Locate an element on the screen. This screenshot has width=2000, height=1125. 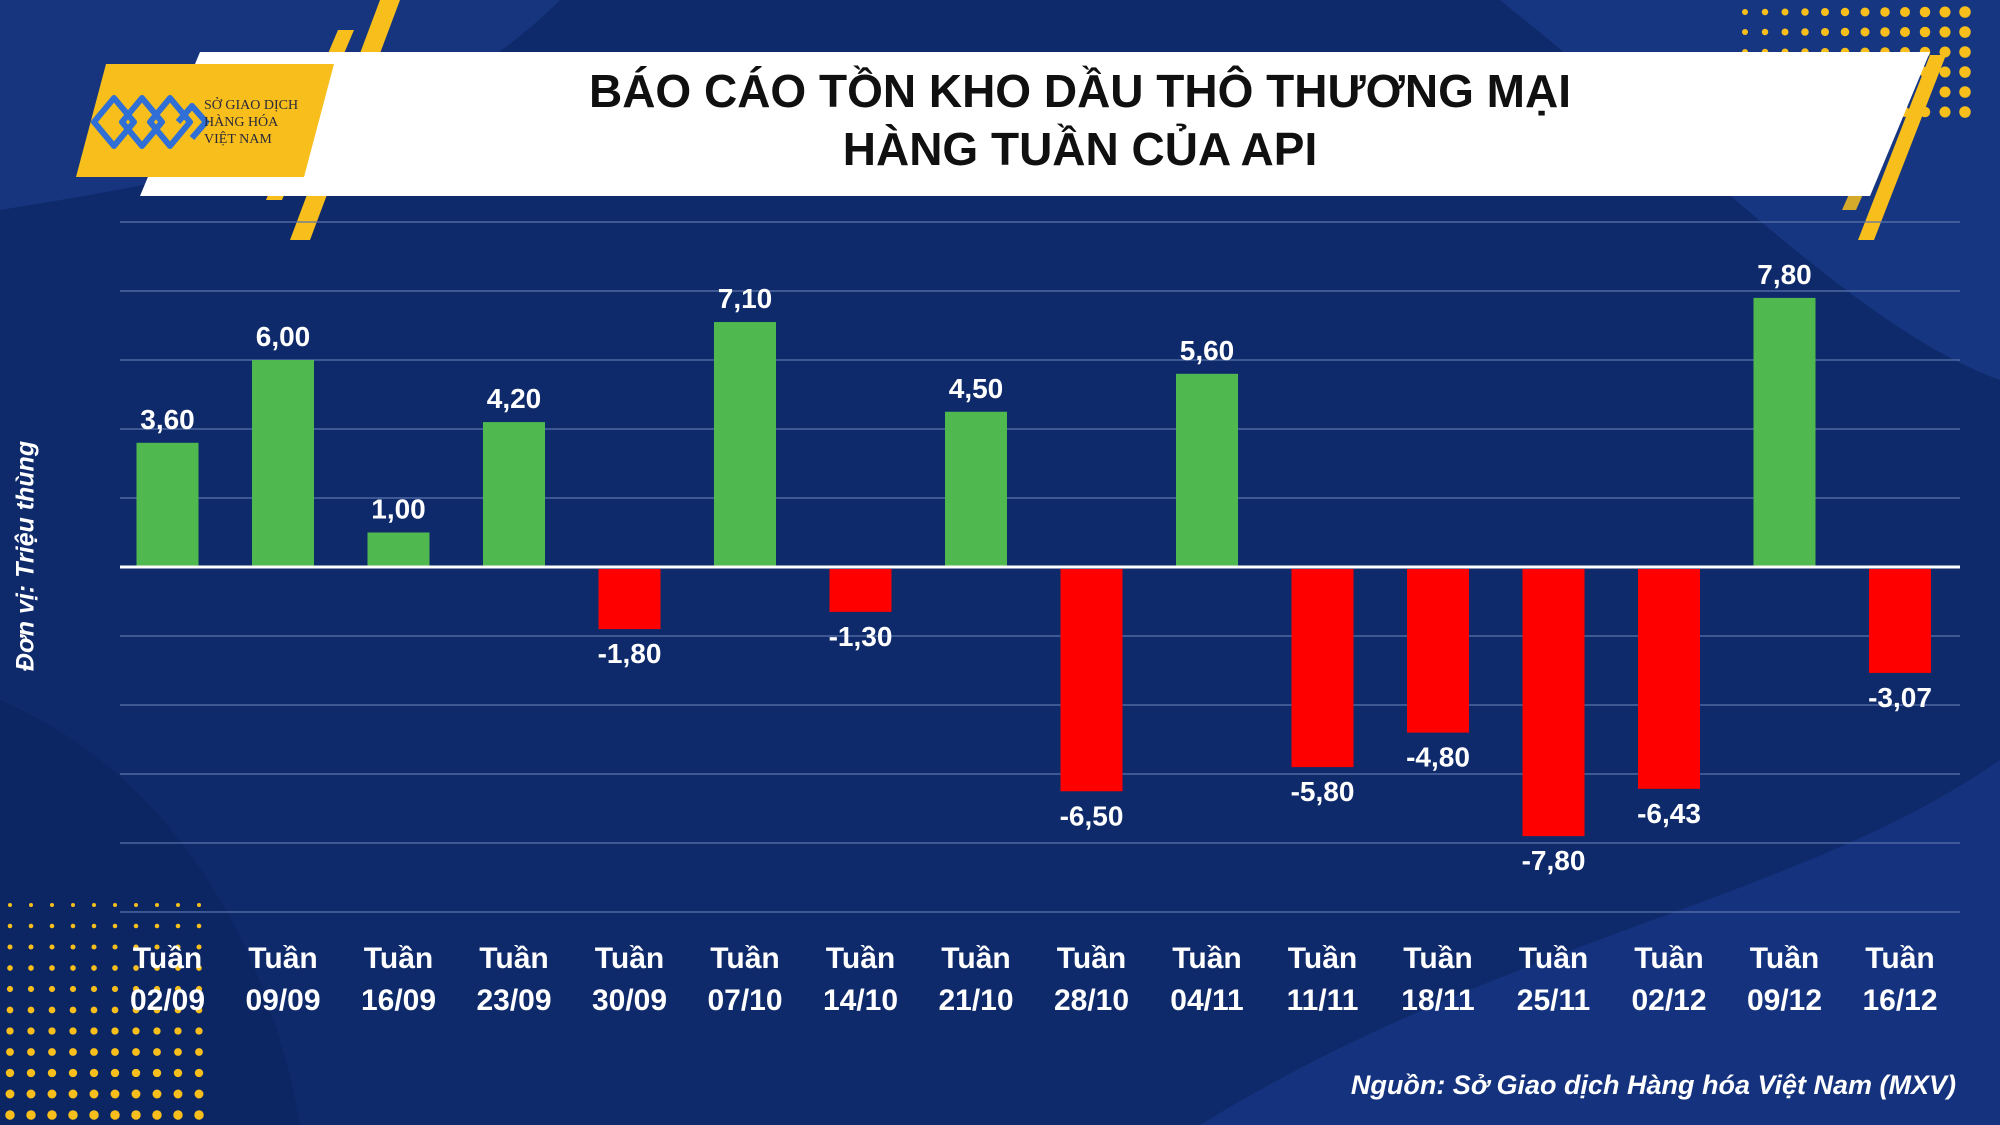
logo-text: SỞ GIAO DỊCH HÀNG HÓA VIỆT NAM is located at coordinates (264, 122).